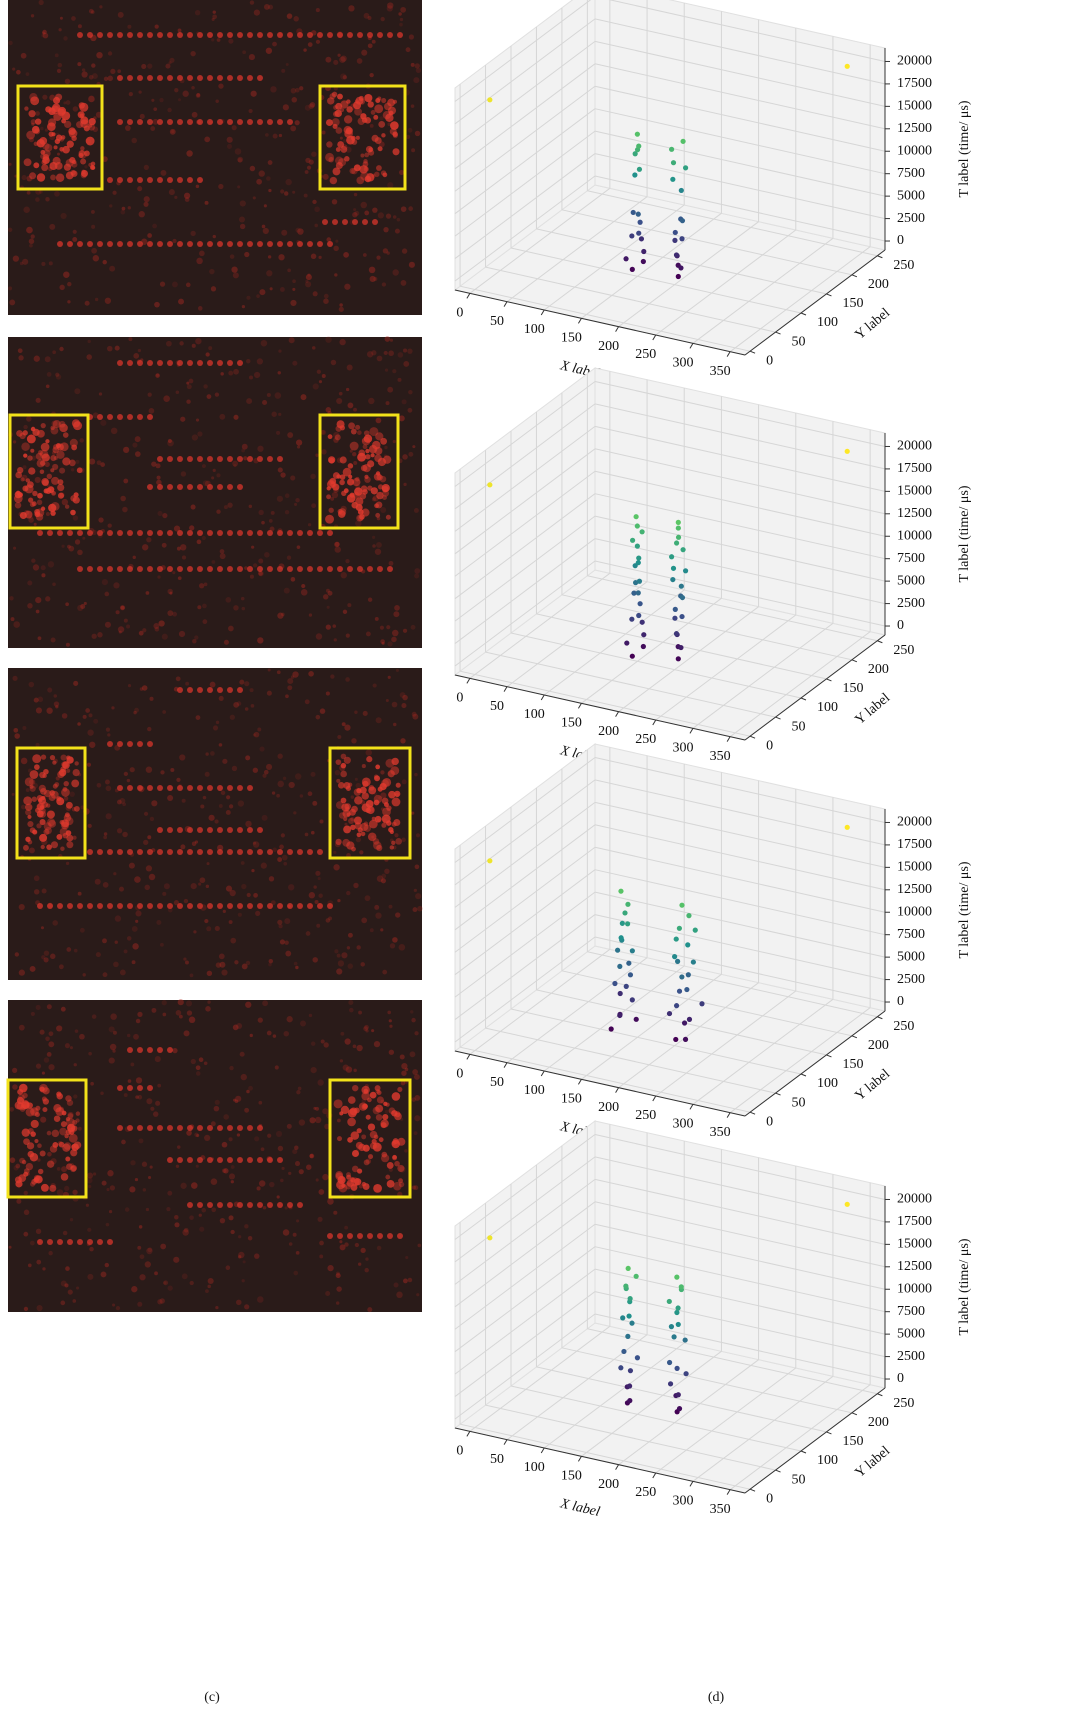 The image size is (1075, 1713). Describe the element at coordinates (459, 1074) in the screenshot. I see `x-tick-label: 0` at that location.